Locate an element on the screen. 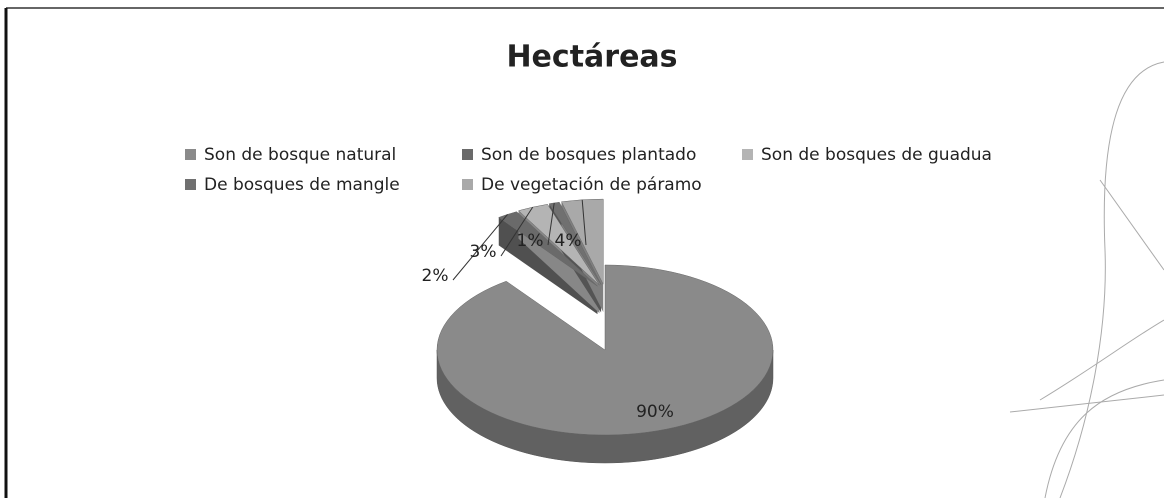 The height and width of the screenshot is (498, 1164). chart-title: Hectáreas is located at coordinates (591, 57).